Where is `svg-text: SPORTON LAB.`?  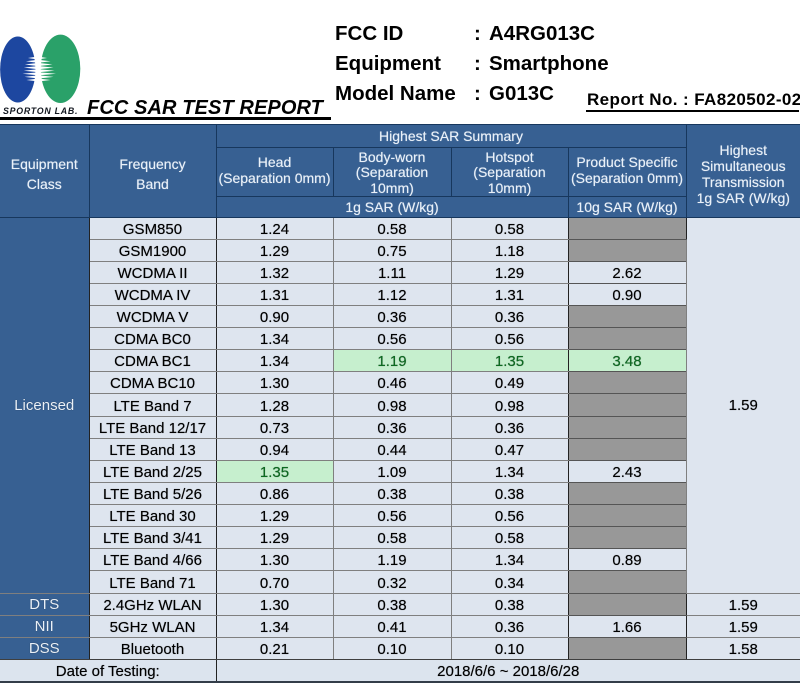
svg-text: SPORTON LAB. is located at coordinates (40, 111).